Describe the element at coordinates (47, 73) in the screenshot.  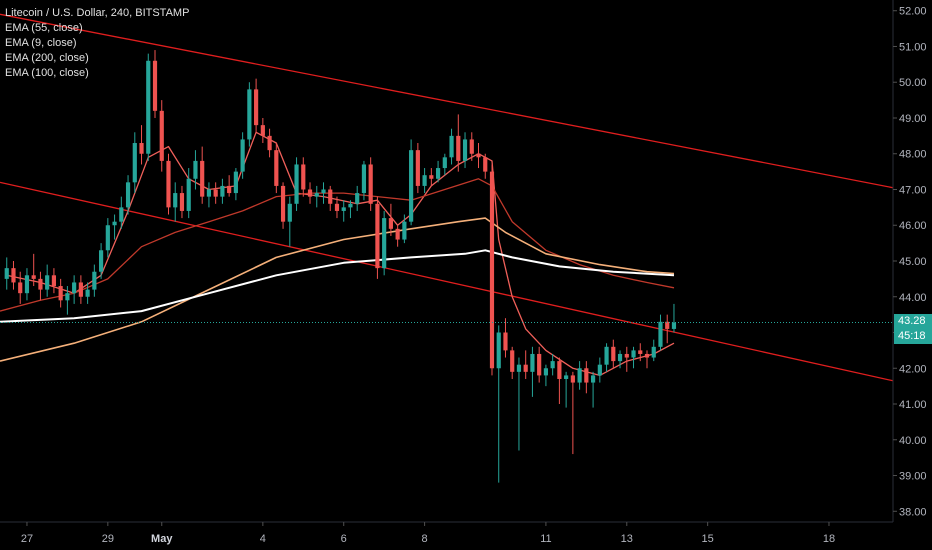
I see `legend-ema-100: EMA (100, close)` at that location.